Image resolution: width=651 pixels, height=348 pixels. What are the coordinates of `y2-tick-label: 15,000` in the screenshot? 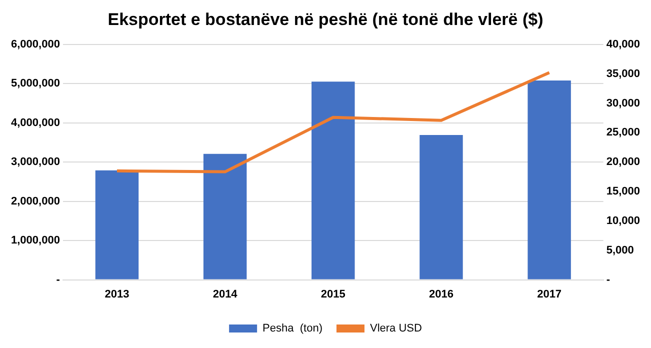 It's located at (623, 192).